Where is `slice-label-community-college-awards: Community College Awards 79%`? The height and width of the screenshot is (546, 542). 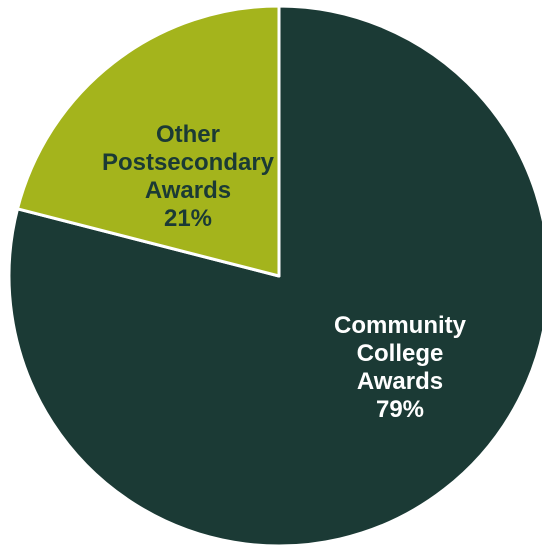
slice-label-community-college-awards: Community College Awards 79% is located at coordinates (400, 368).